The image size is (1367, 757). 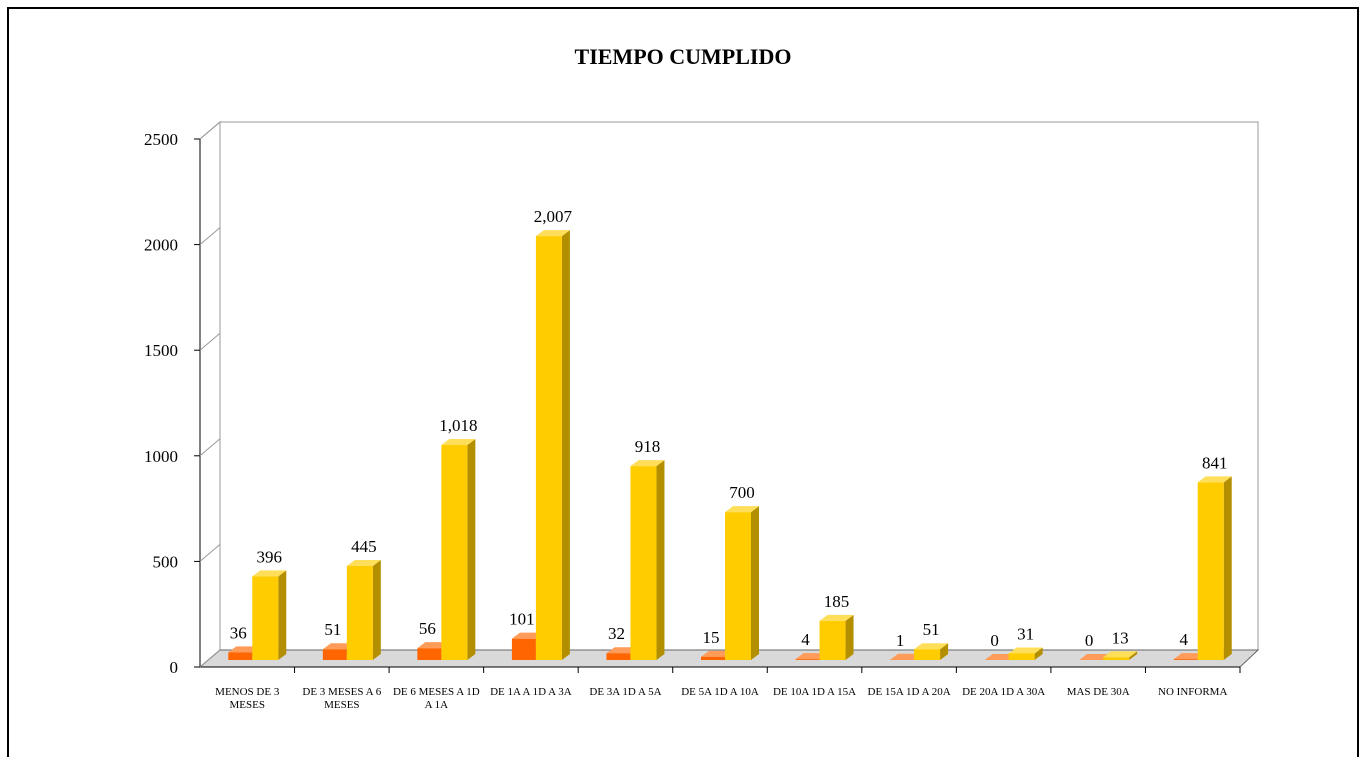 What do you see at coordinates (909, 692) in the screenshot?
I see `x-tick-label: DE 15A 1D A 20A` at bounding box center [909, 692].